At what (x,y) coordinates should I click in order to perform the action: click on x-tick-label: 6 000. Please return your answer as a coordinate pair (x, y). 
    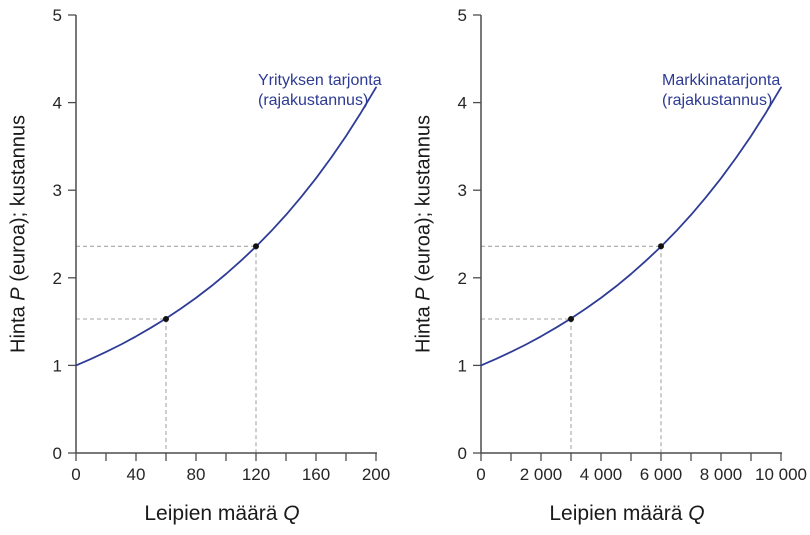
    Looking at the image, I should click on (661, 474).